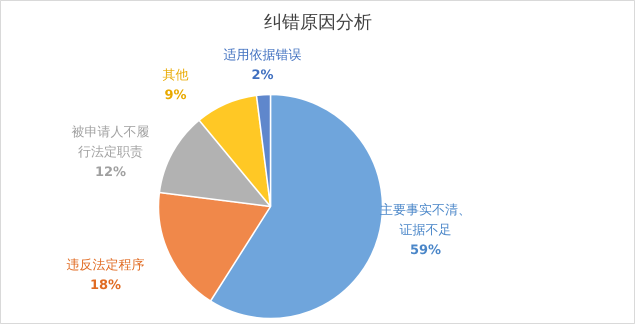 The image size is (635, 324). I want to click on data-label: 18%, so click(106, 285).